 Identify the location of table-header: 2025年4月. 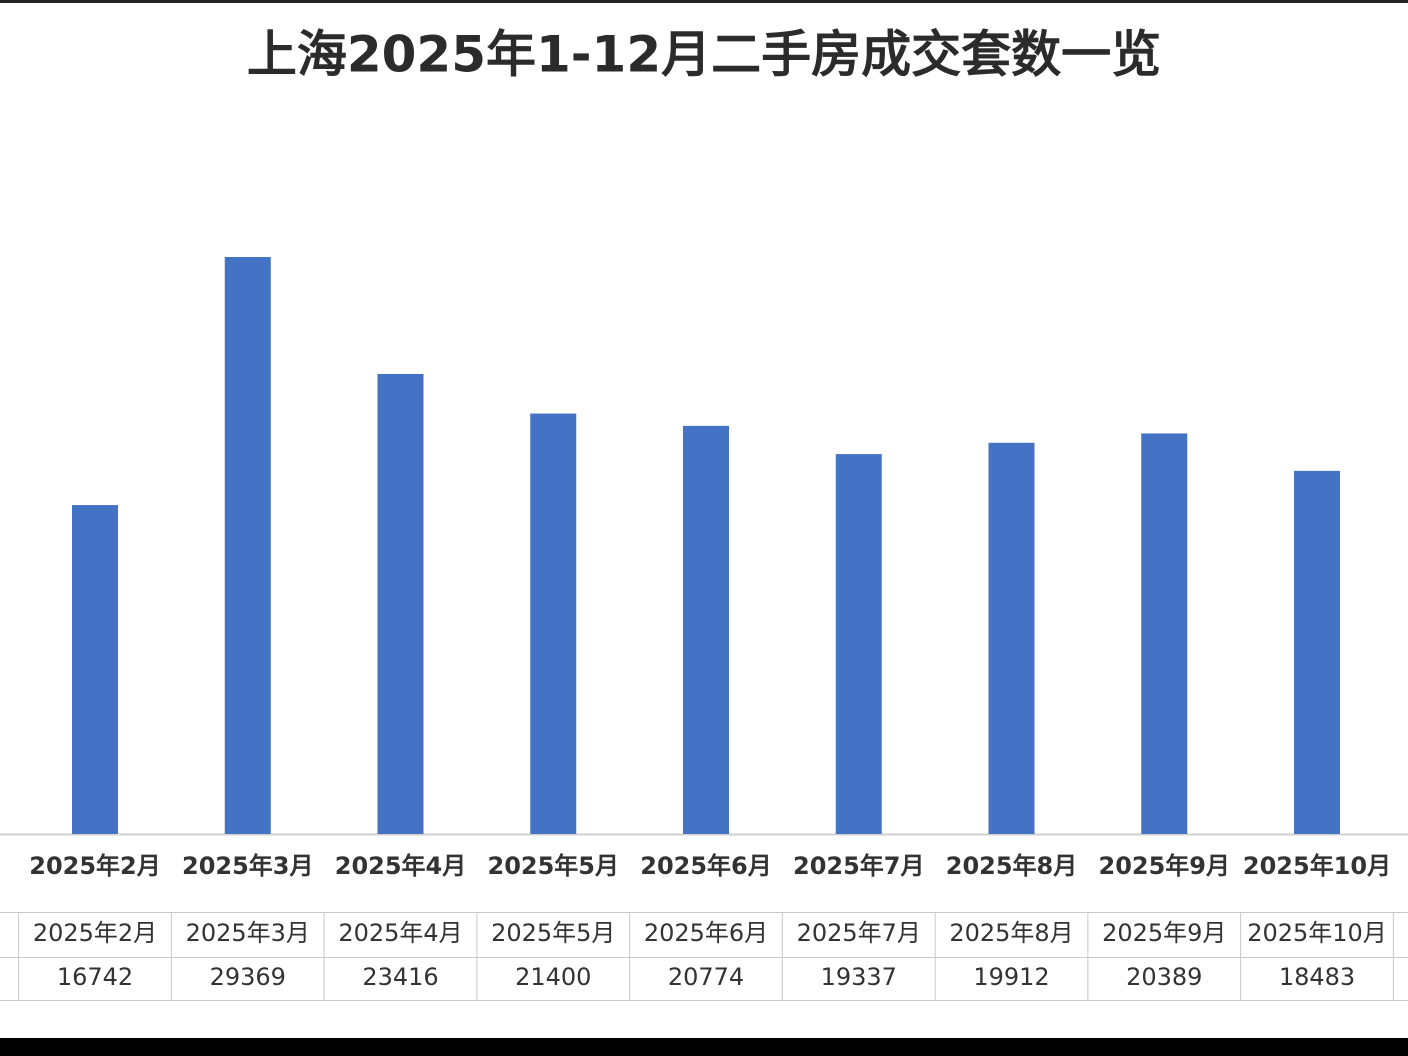
(400, 933).